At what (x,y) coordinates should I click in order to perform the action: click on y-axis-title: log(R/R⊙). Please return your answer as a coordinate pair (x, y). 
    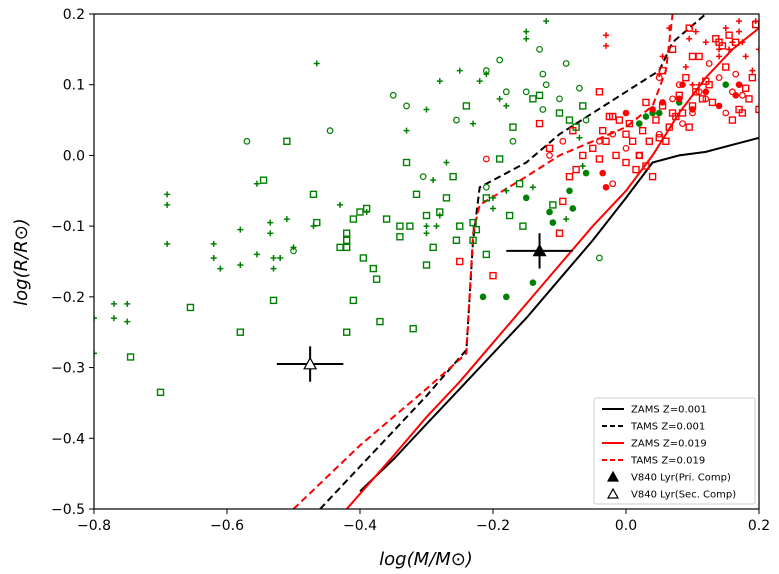
    Looking at the image, I should click on (21, 262).